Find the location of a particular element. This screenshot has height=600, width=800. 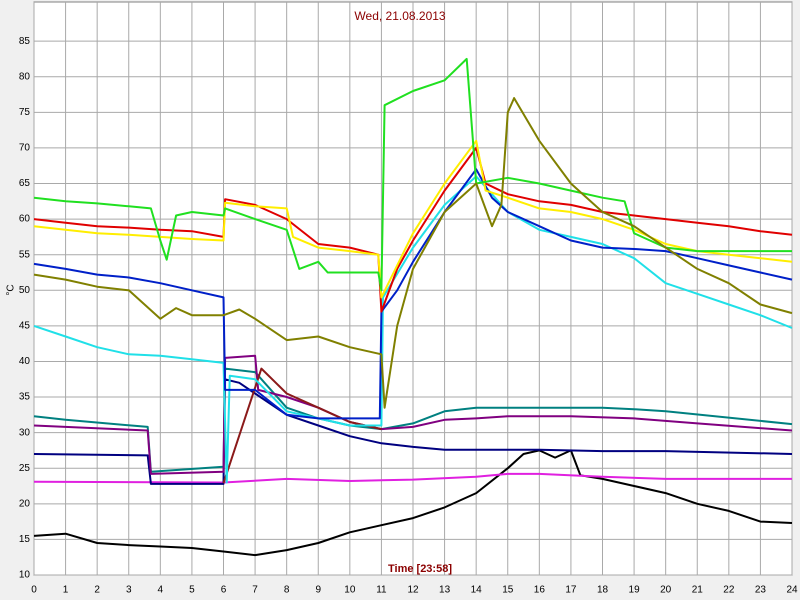

y-tick-label: 30 is located at coordinates (25, 432).